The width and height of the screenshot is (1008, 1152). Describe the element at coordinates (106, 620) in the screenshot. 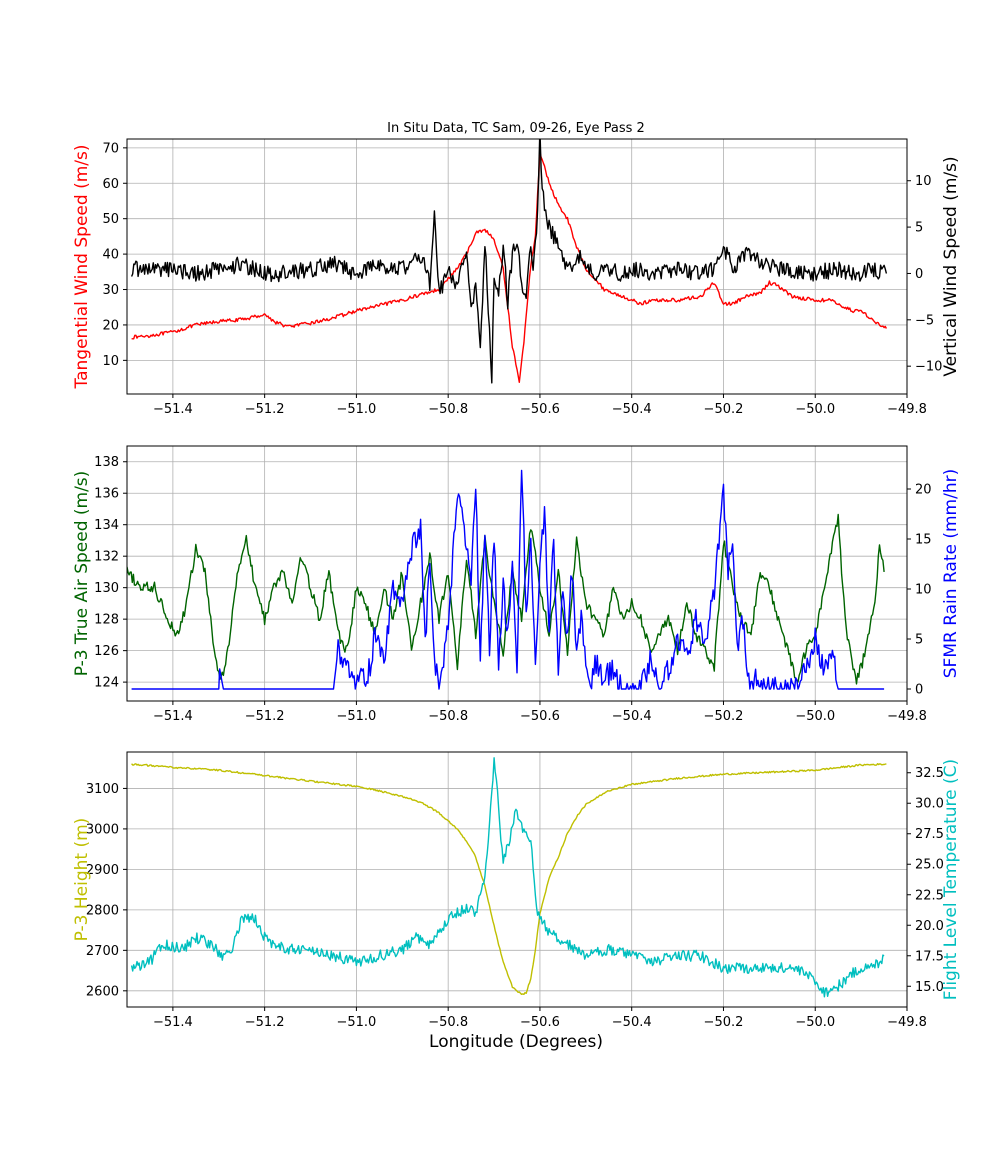

I see `left-y-tick-label: 128` at that location.